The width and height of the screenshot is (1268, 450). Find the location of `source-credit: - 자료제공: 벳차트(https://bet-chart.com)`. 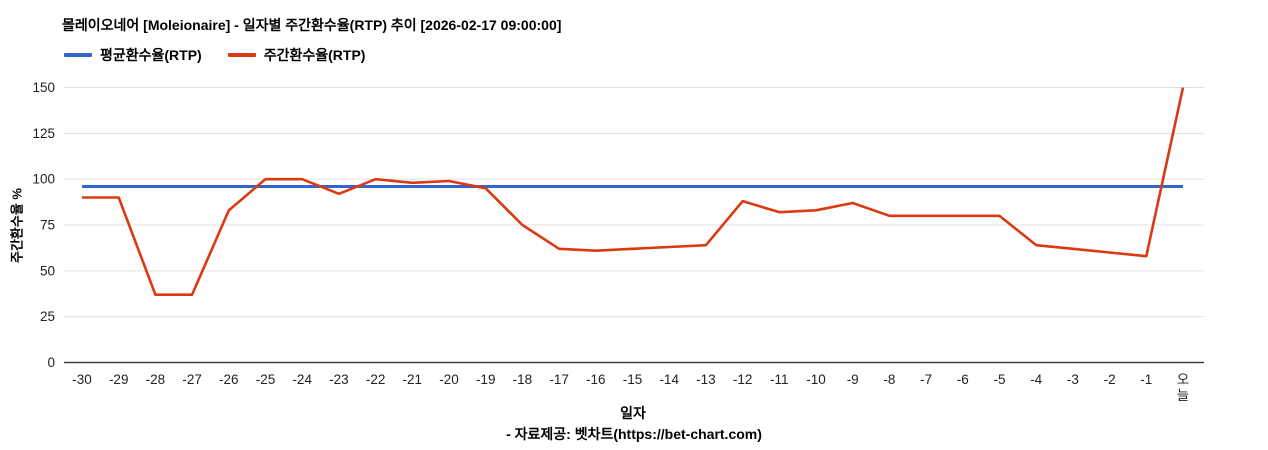

source-credit: - 자료제공: 벳차트(https://bet-chart.com) is located at coordinates (634, 434).